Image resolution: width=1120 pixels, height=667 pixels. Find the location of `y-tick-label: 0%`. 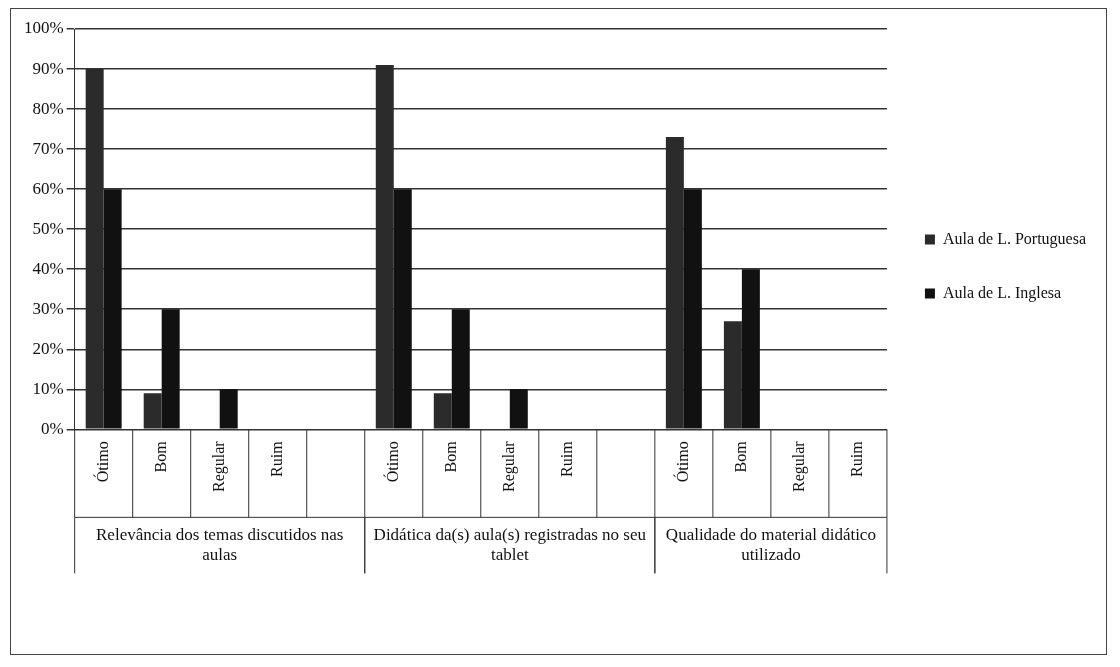

y-tick-label: 0% is located at coordinates (52, 428).